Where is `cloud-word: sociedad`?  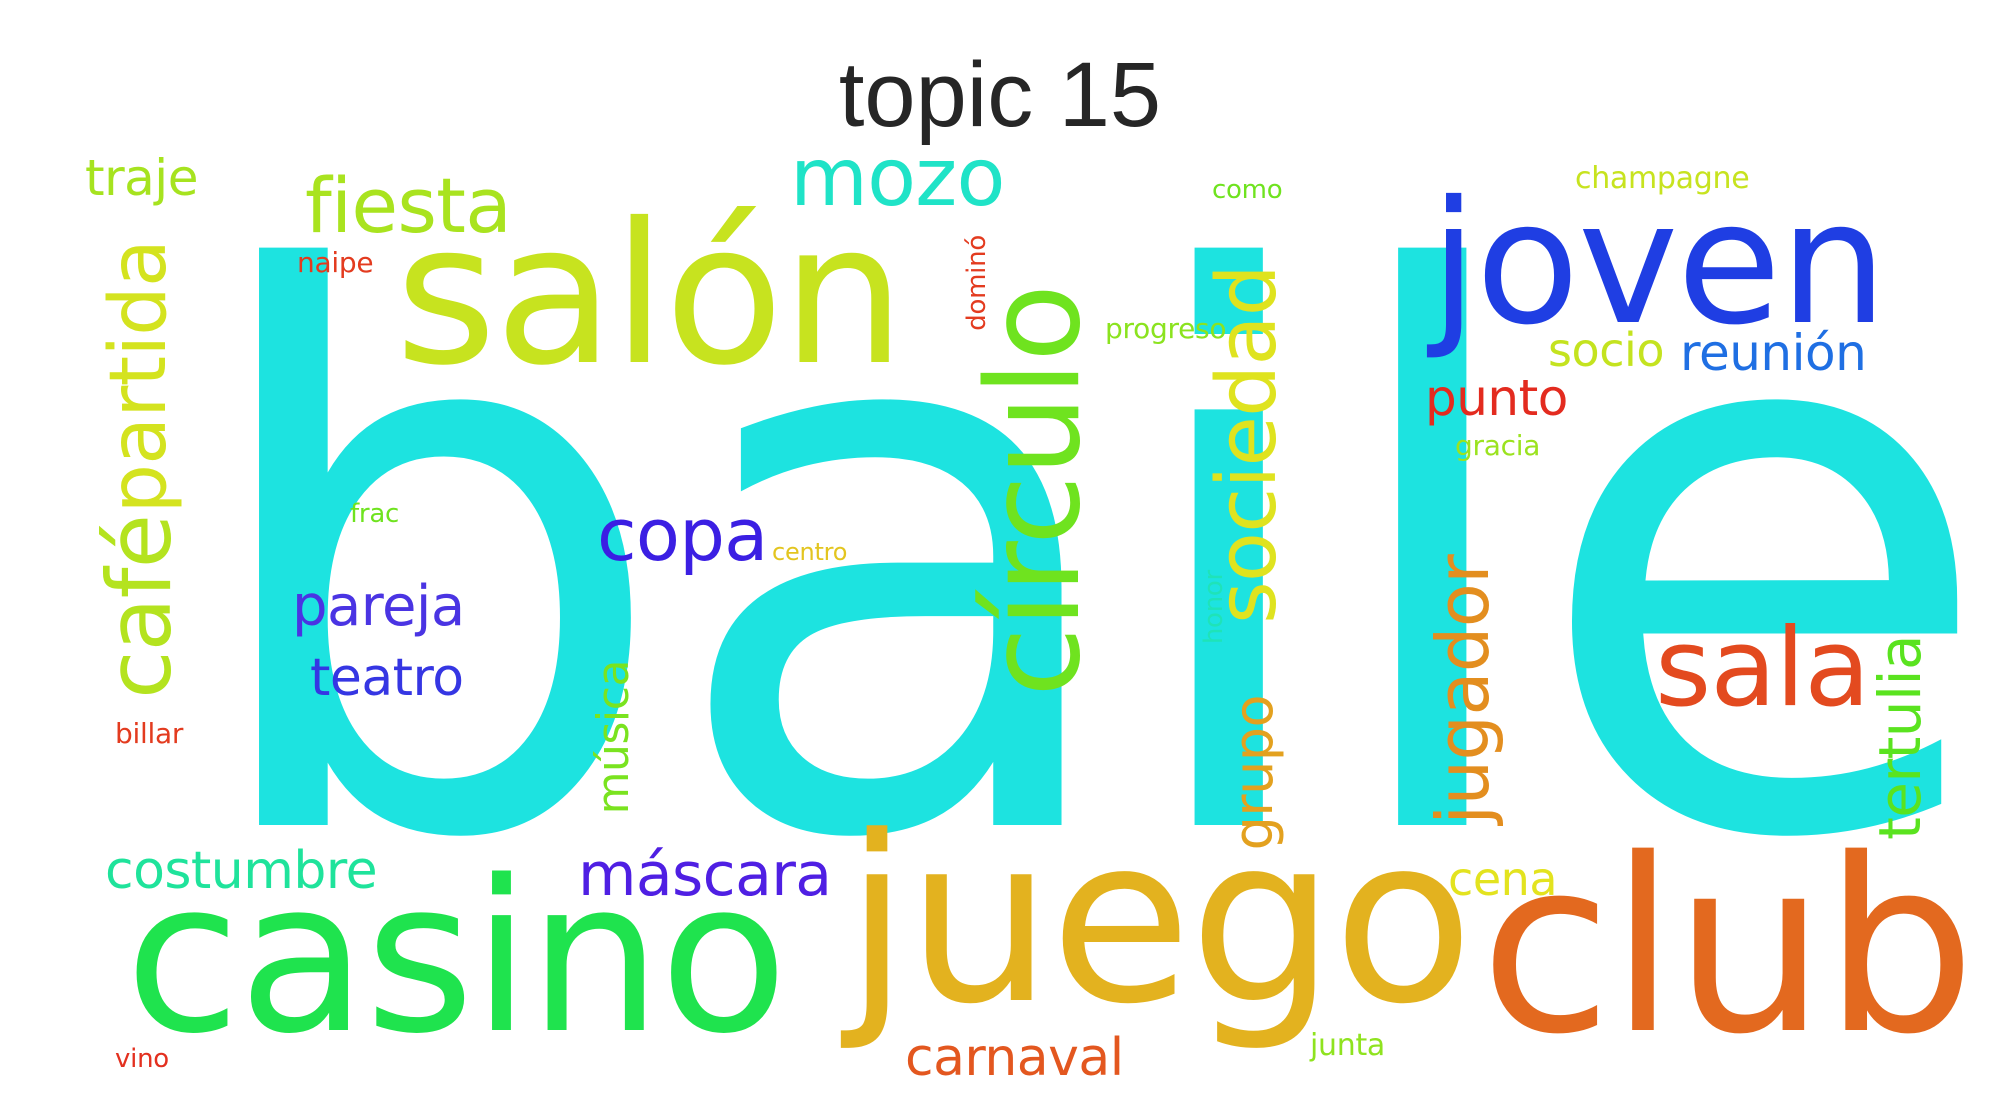
cloud-word: sociedad is located at coordinates (1247, 444).